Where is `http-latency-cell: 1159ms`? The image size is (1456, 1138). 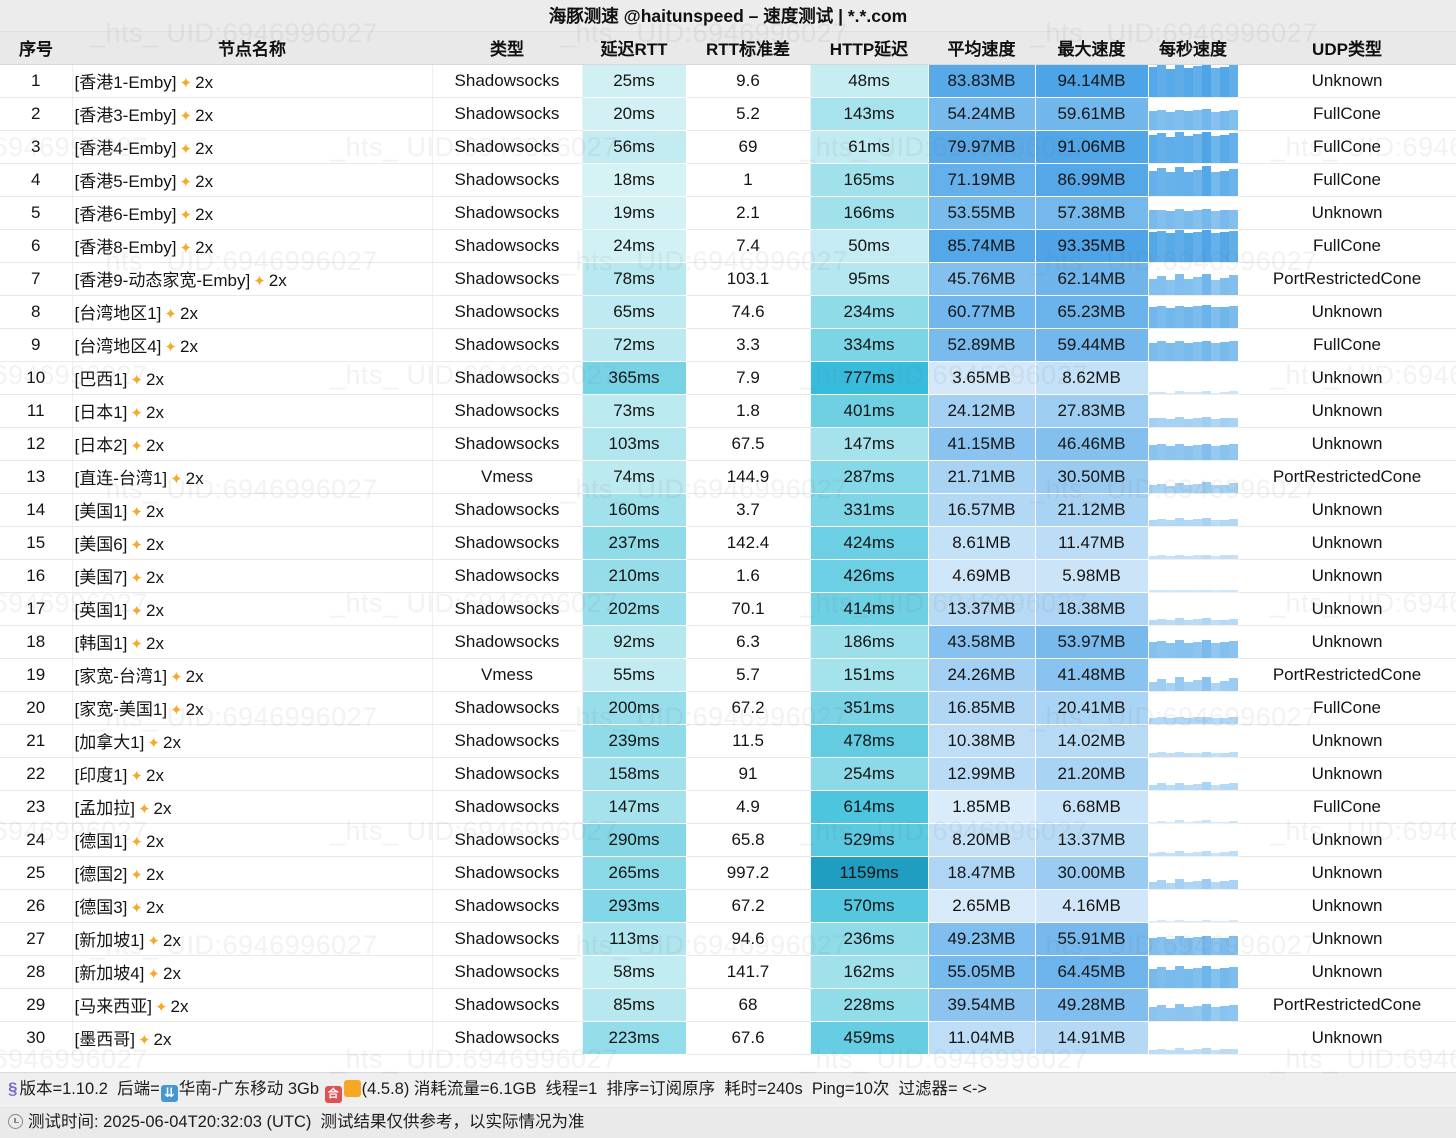
http-latency-cell: 1159ms is located at coordinates (869, 873).